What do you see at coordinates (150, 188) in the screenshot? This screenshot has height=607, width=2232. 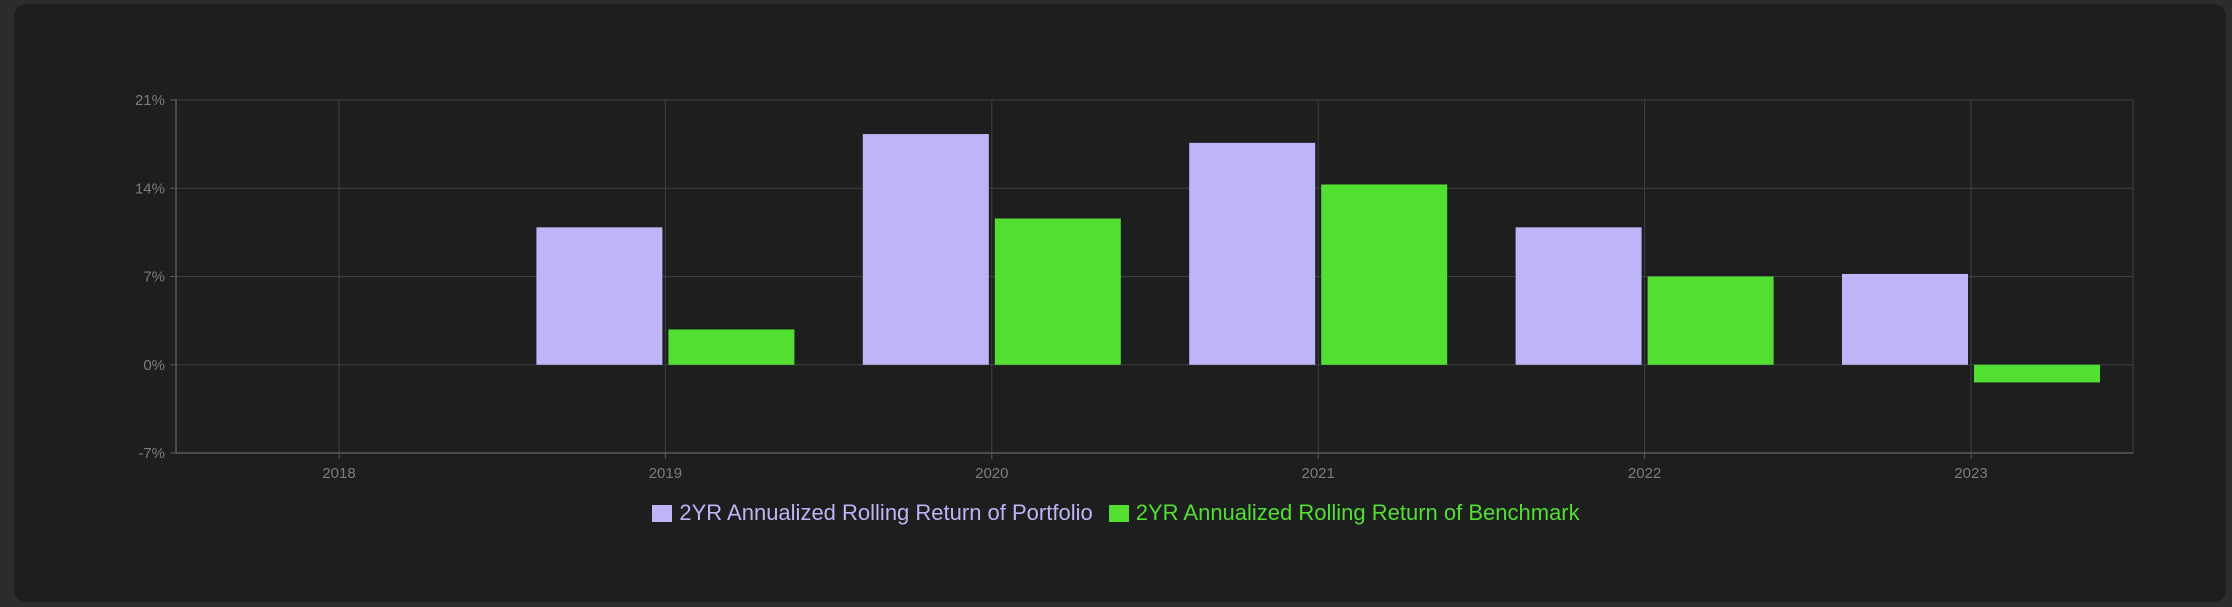 I see `y-tick-label: 14%` at bounding box center [150, 188].